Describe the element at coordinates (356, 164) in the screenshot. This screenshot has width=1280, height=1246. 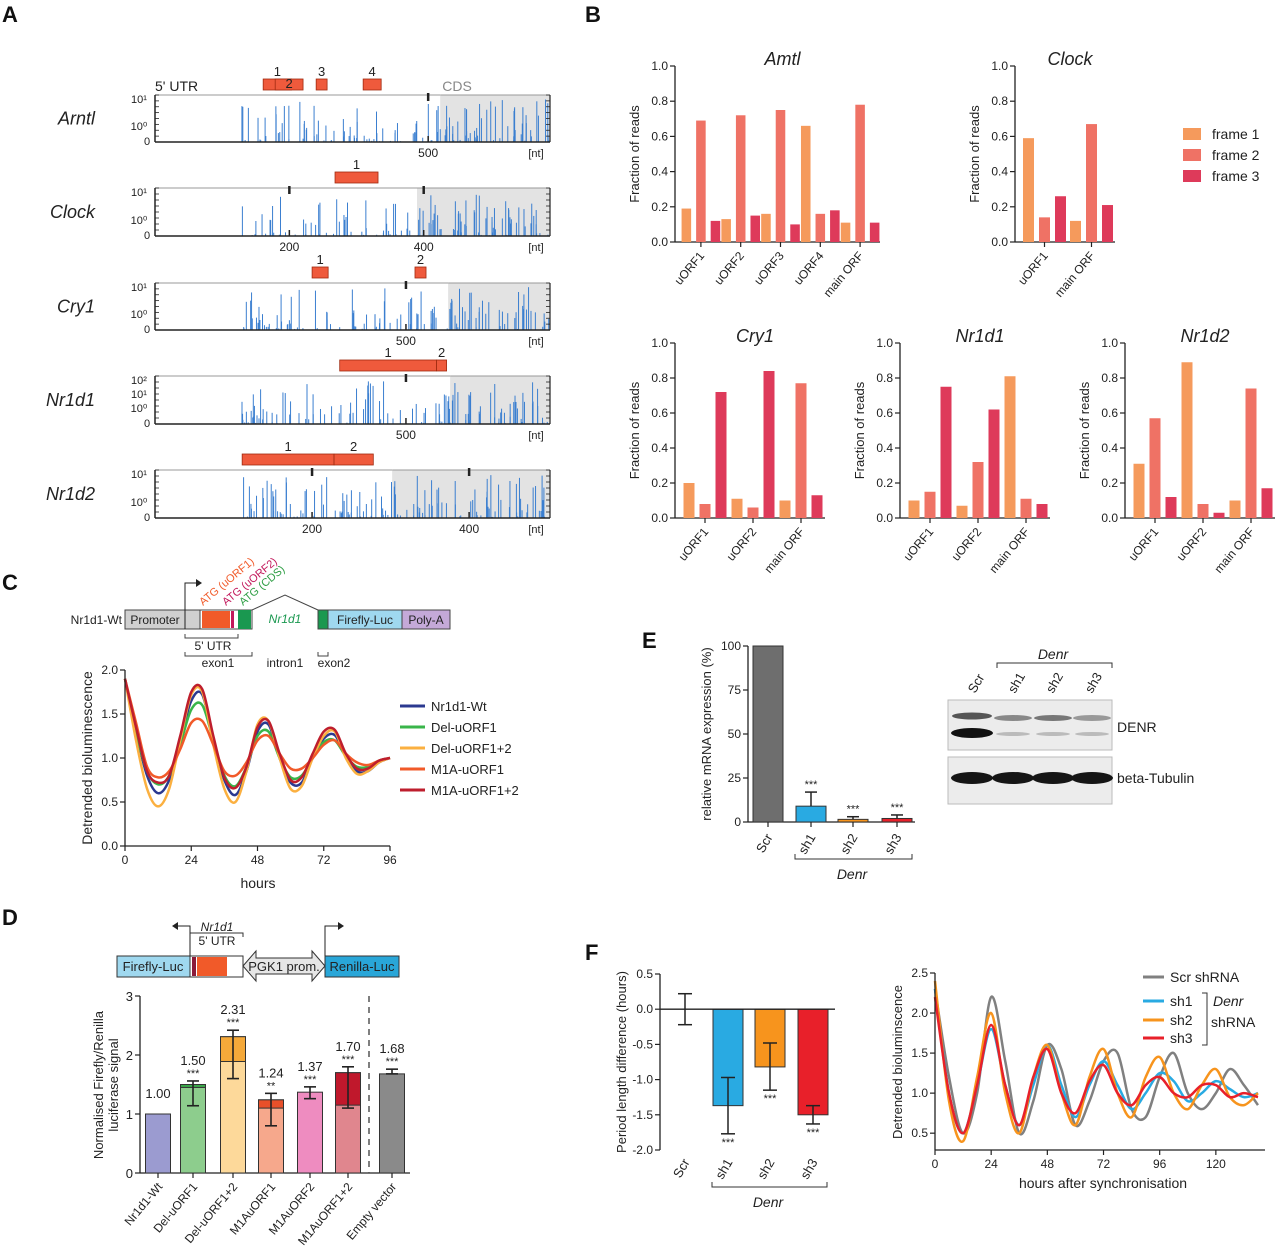
I see `uorf-label: 1` at that location.